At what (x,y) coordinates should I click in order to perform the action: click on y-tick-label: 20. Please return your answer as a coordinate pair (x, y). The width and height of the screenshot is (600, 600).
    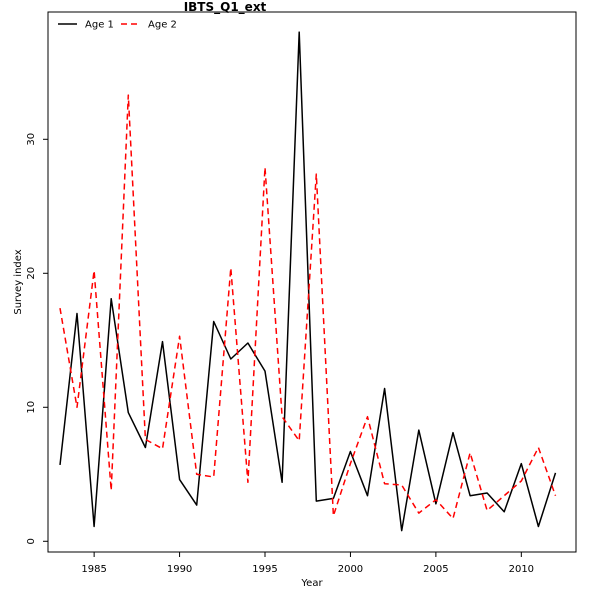
    Looking at the image, I should click on (31, 273).